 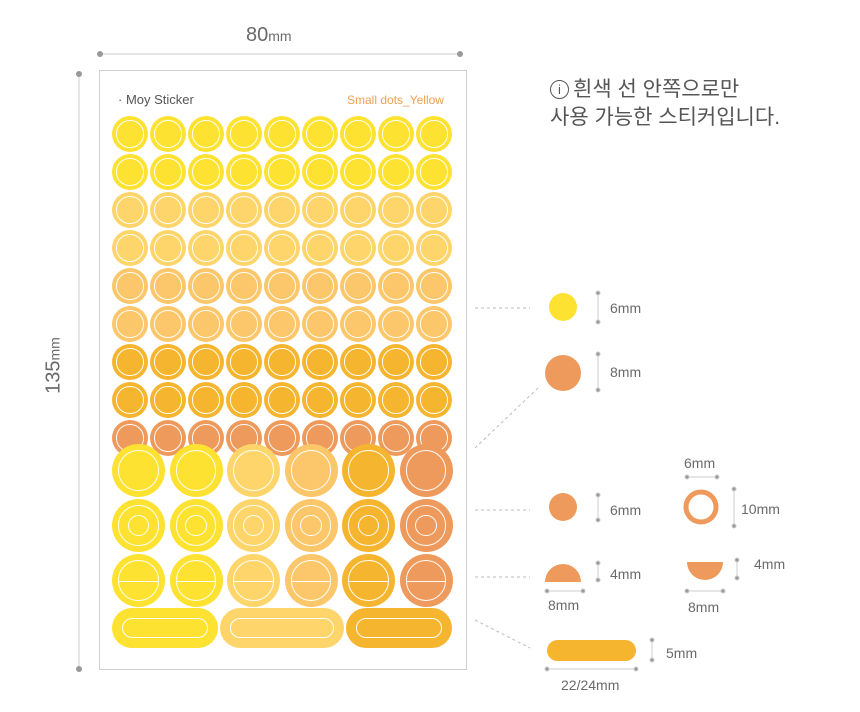 What do you see at coordinates (156, 99) in the screenshot?
I see `brand-label: · Moy Sticker` at bounding box center [156, 99].